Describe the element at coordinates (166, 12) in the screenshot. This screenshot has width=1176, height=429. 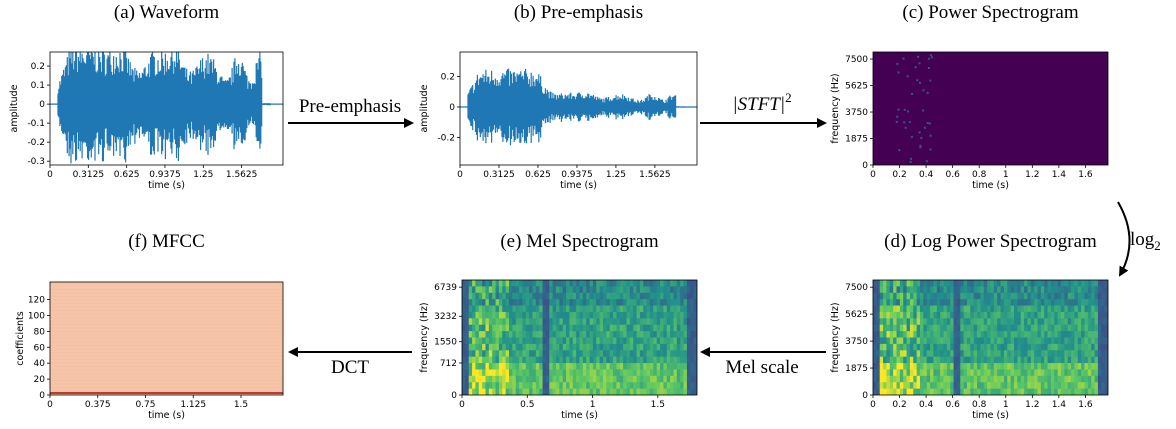
I see `panel-title: (a) Waveform` at that location.